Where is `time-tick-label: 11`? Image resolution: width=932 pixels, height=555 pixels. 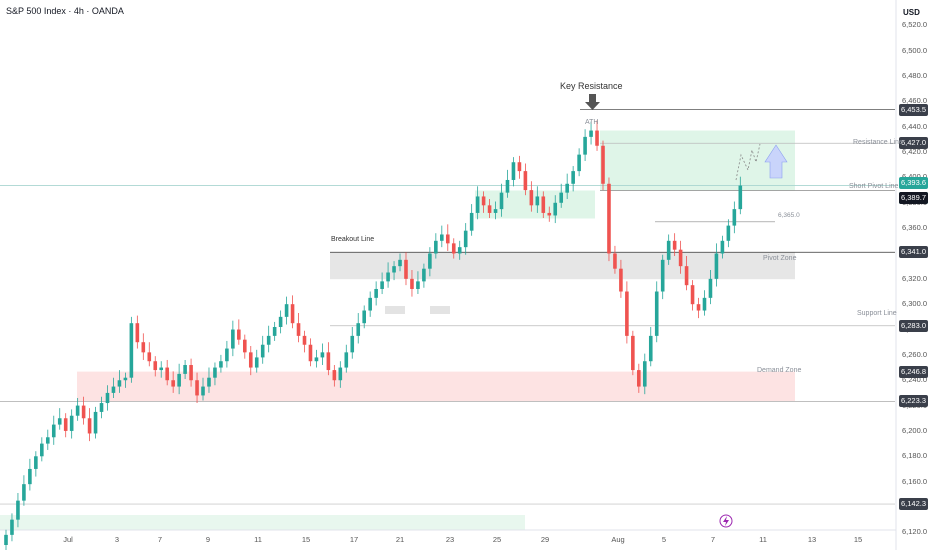
time-tick-label: 11 is located at coordinates (763, 539).